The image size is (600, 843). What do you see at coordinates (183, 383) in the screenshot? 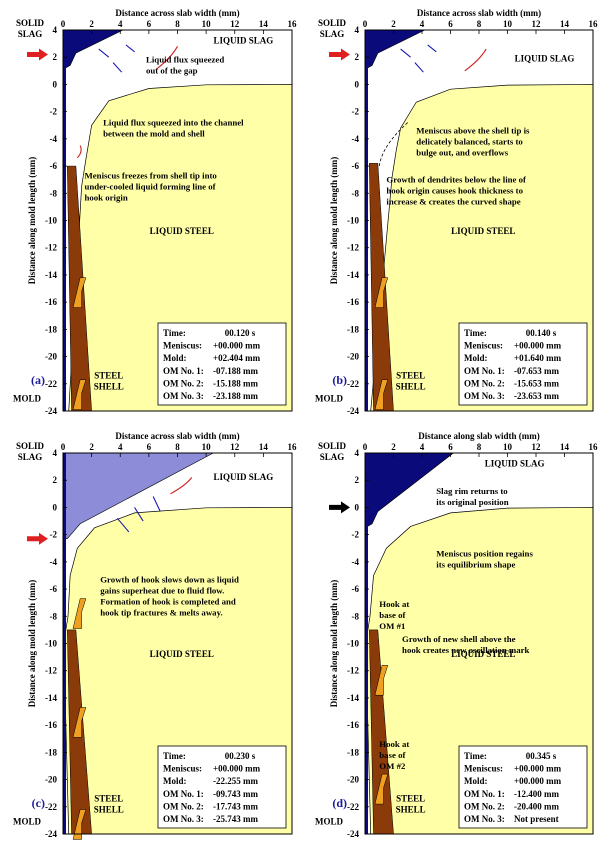
I see `info-key-om2-line: OM No. 2:` at bounding box center [183, 383].